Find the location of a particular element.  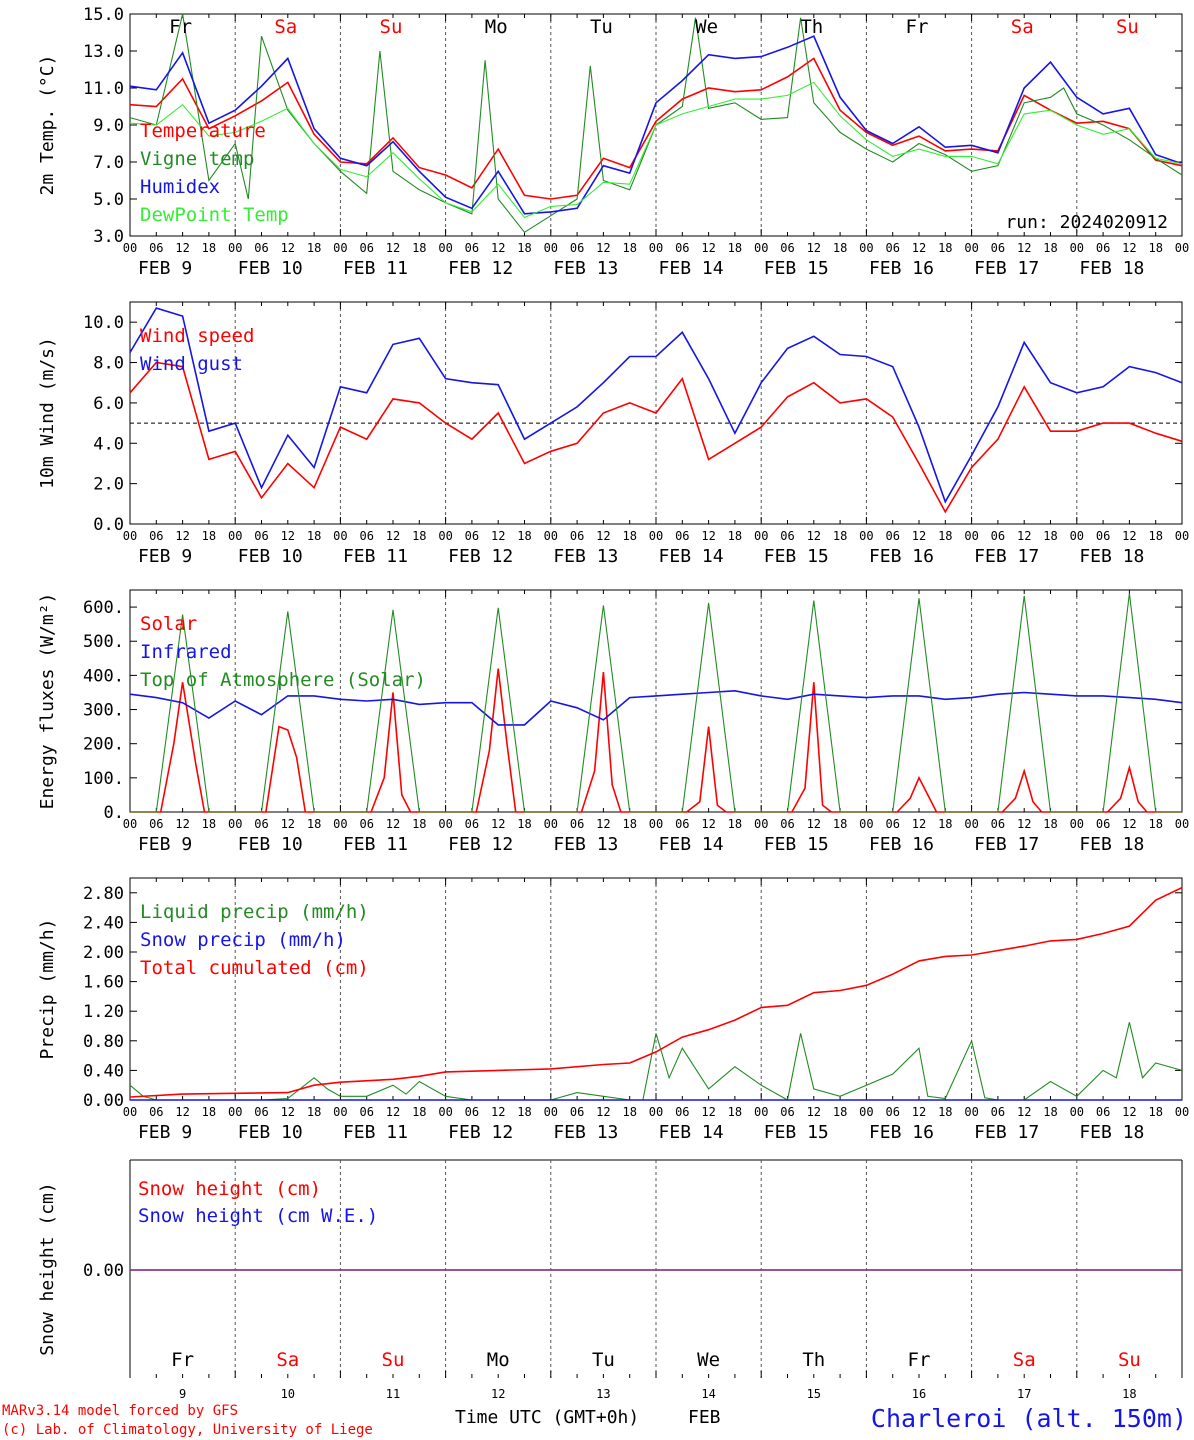

day-number-label: 13 is located at coordinates (603, 1394).